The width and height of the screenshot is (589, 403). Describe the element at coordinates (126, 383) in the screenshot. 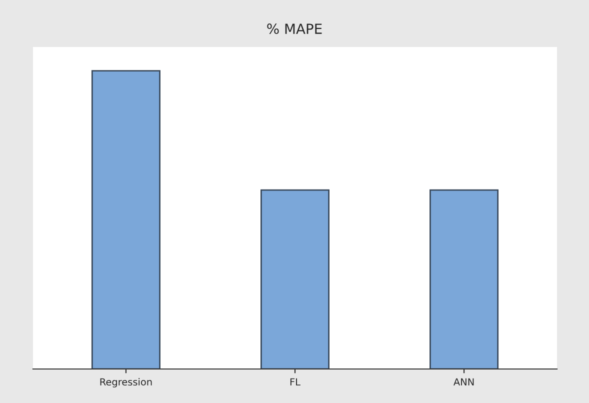

I see `x-tick-label: Regression` at that location.